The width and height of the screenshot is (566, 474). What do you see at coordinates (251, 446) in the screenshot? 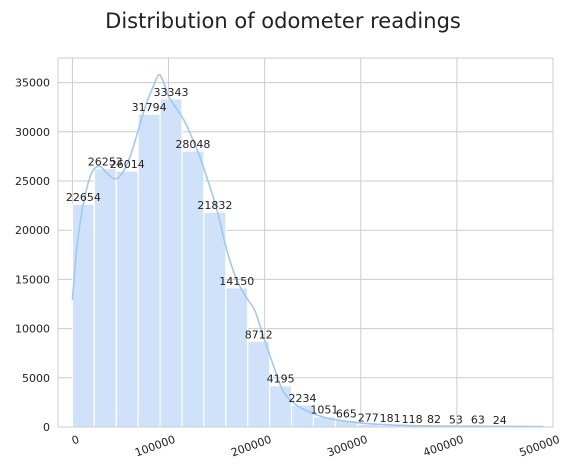
I see `x-tick-label: 200000` at bounding box center [251, 446].